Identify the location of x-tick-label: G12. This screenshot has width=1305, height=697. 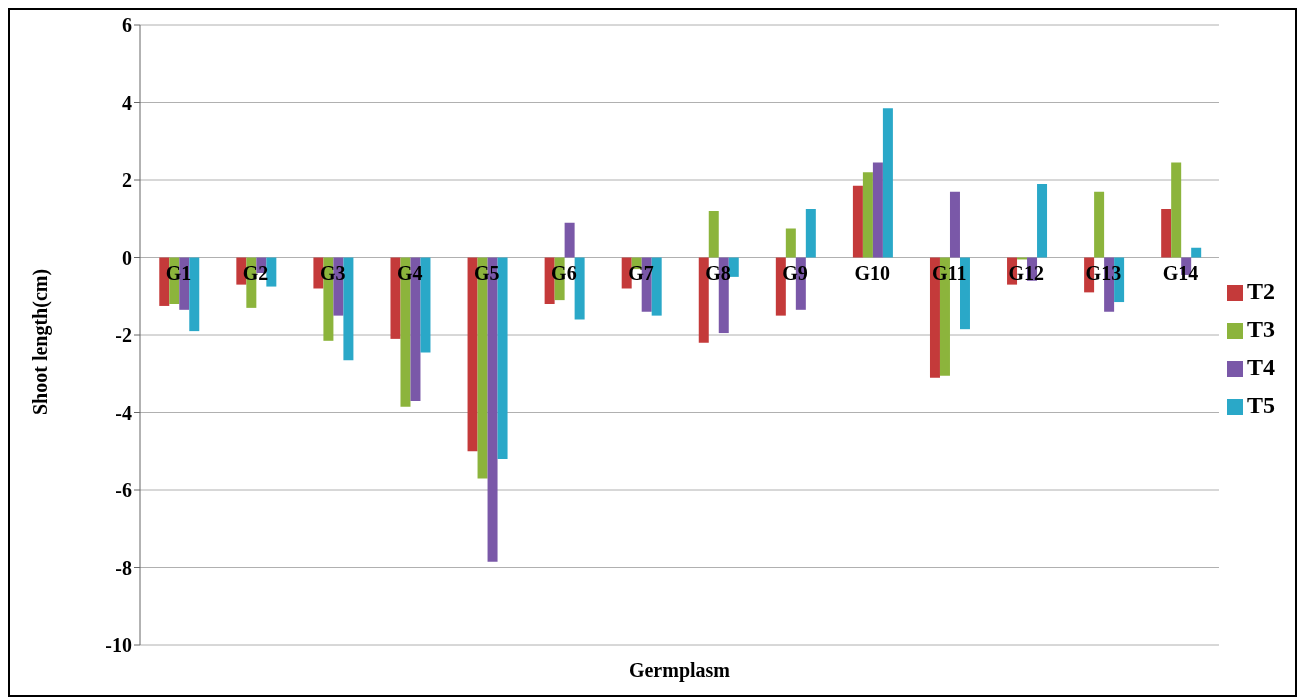
(1026, 272).